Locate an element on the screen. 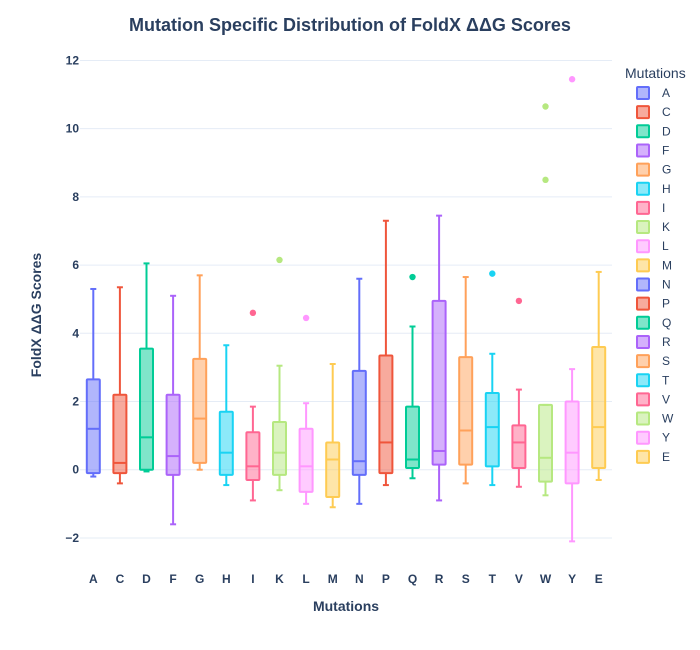  y-tick-label: 6 is located at coordinates (75, 265).